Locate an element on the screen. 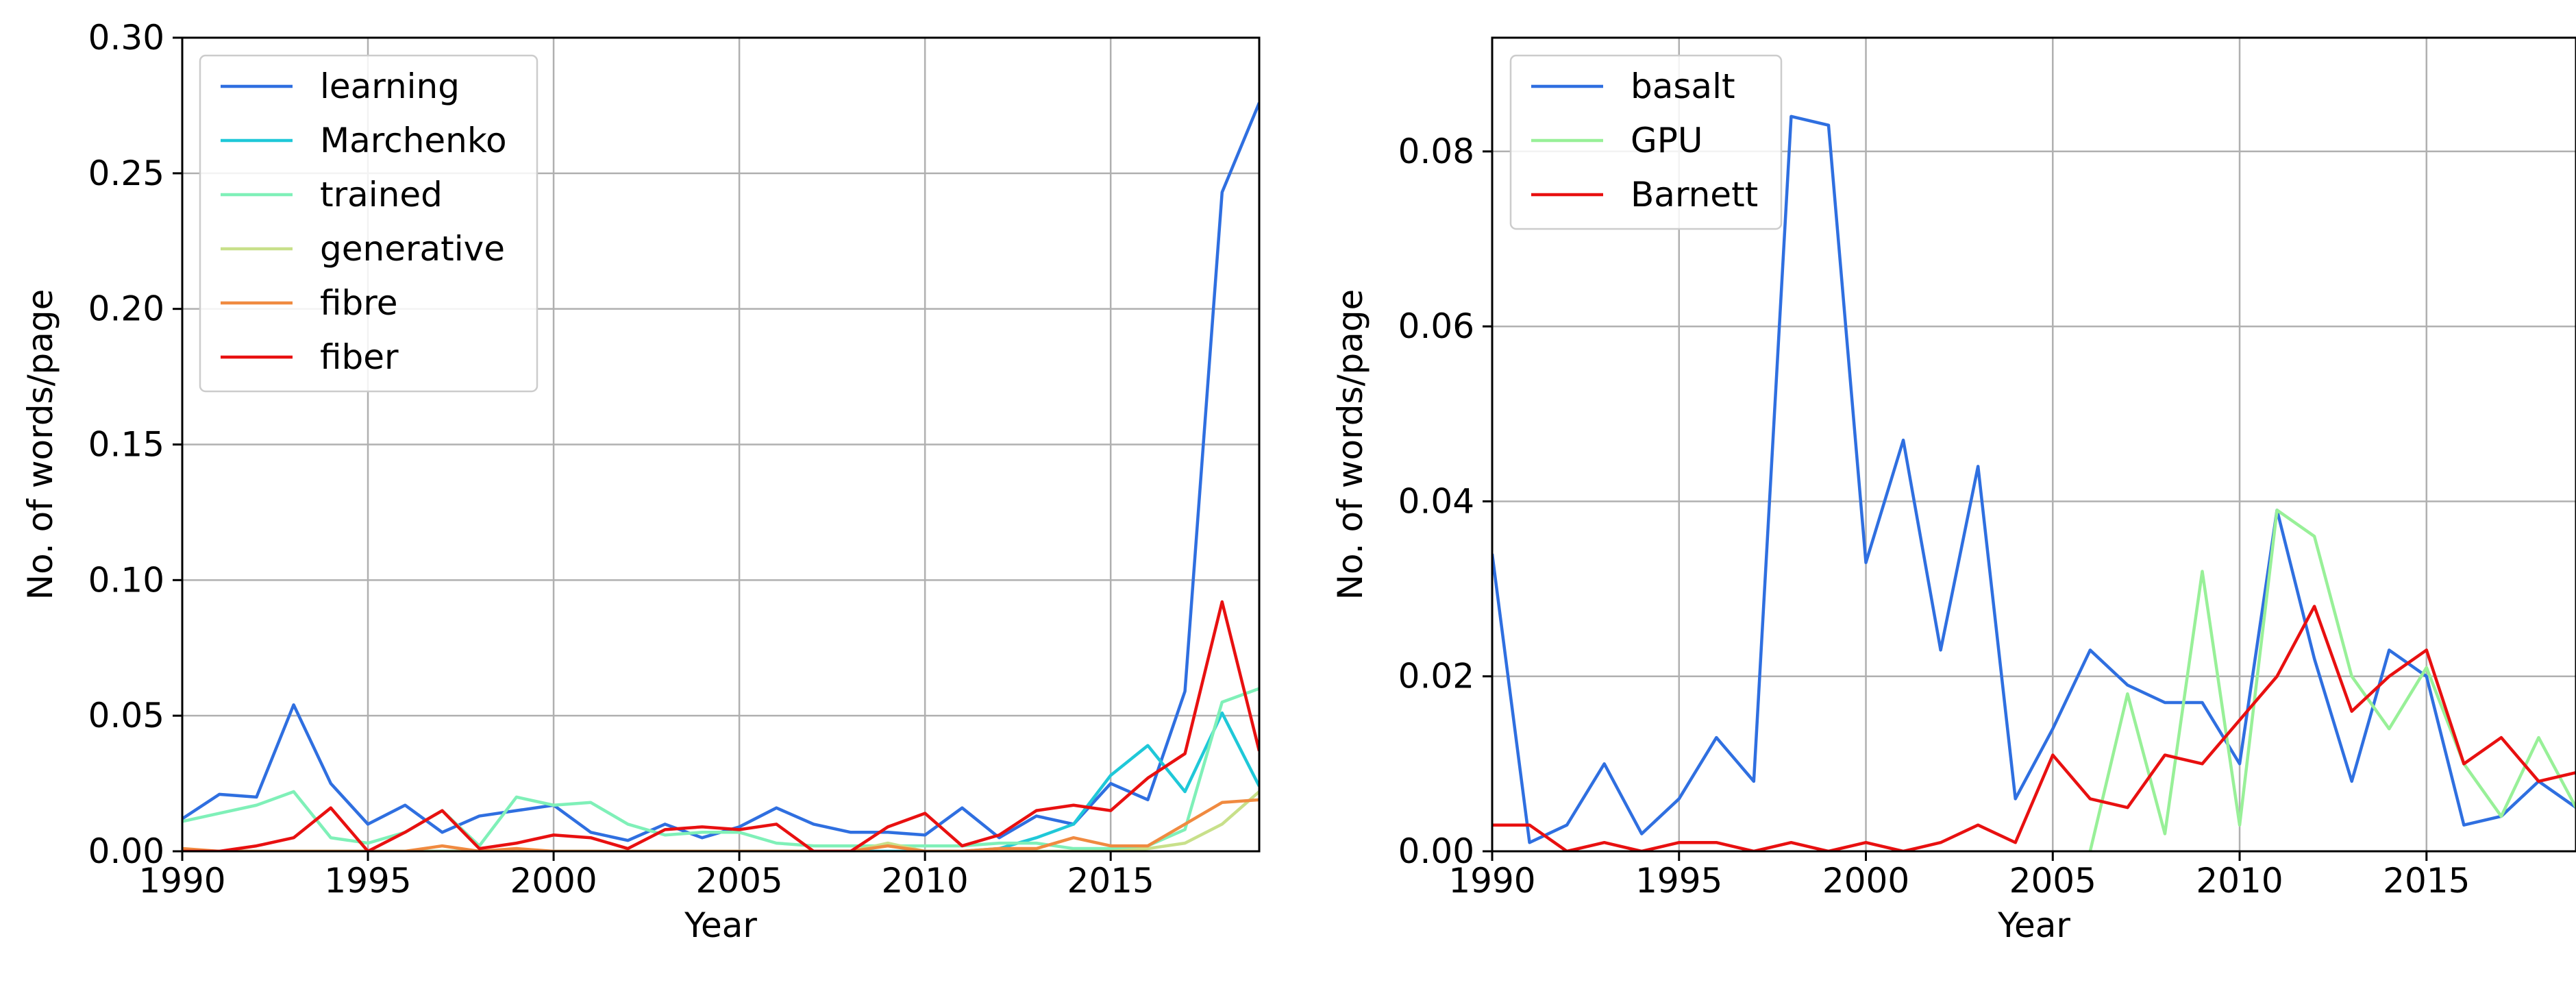  legend-label: fibre is located at coordinates (358, 303).